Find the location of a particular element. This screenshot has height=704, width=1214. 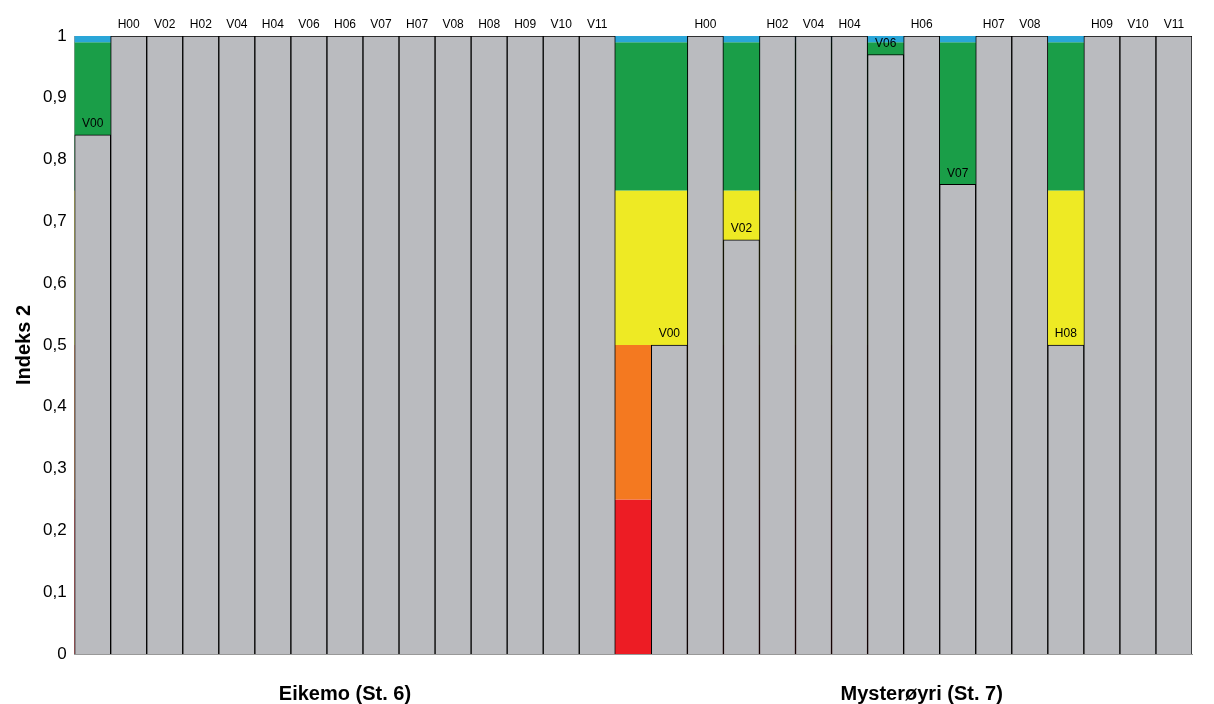

y-tick-label: 0 is located at coordinates (62, 653).